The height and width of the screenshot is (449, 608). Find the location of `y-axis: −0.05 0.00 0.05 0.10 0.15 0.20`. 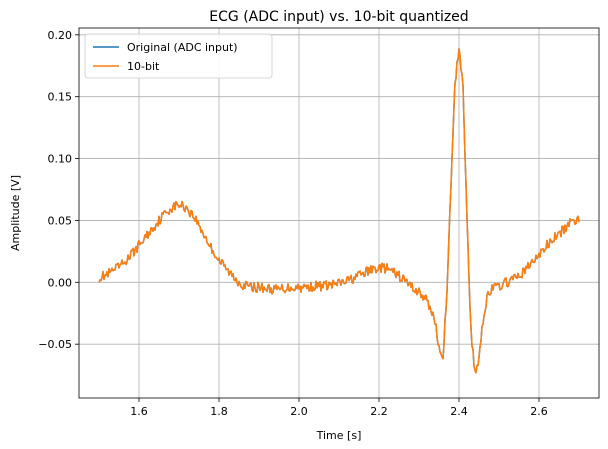

y-axis: −0.05 0.00 0.05 0.10 0.15 0.20 is located at coordinates (58, 190).